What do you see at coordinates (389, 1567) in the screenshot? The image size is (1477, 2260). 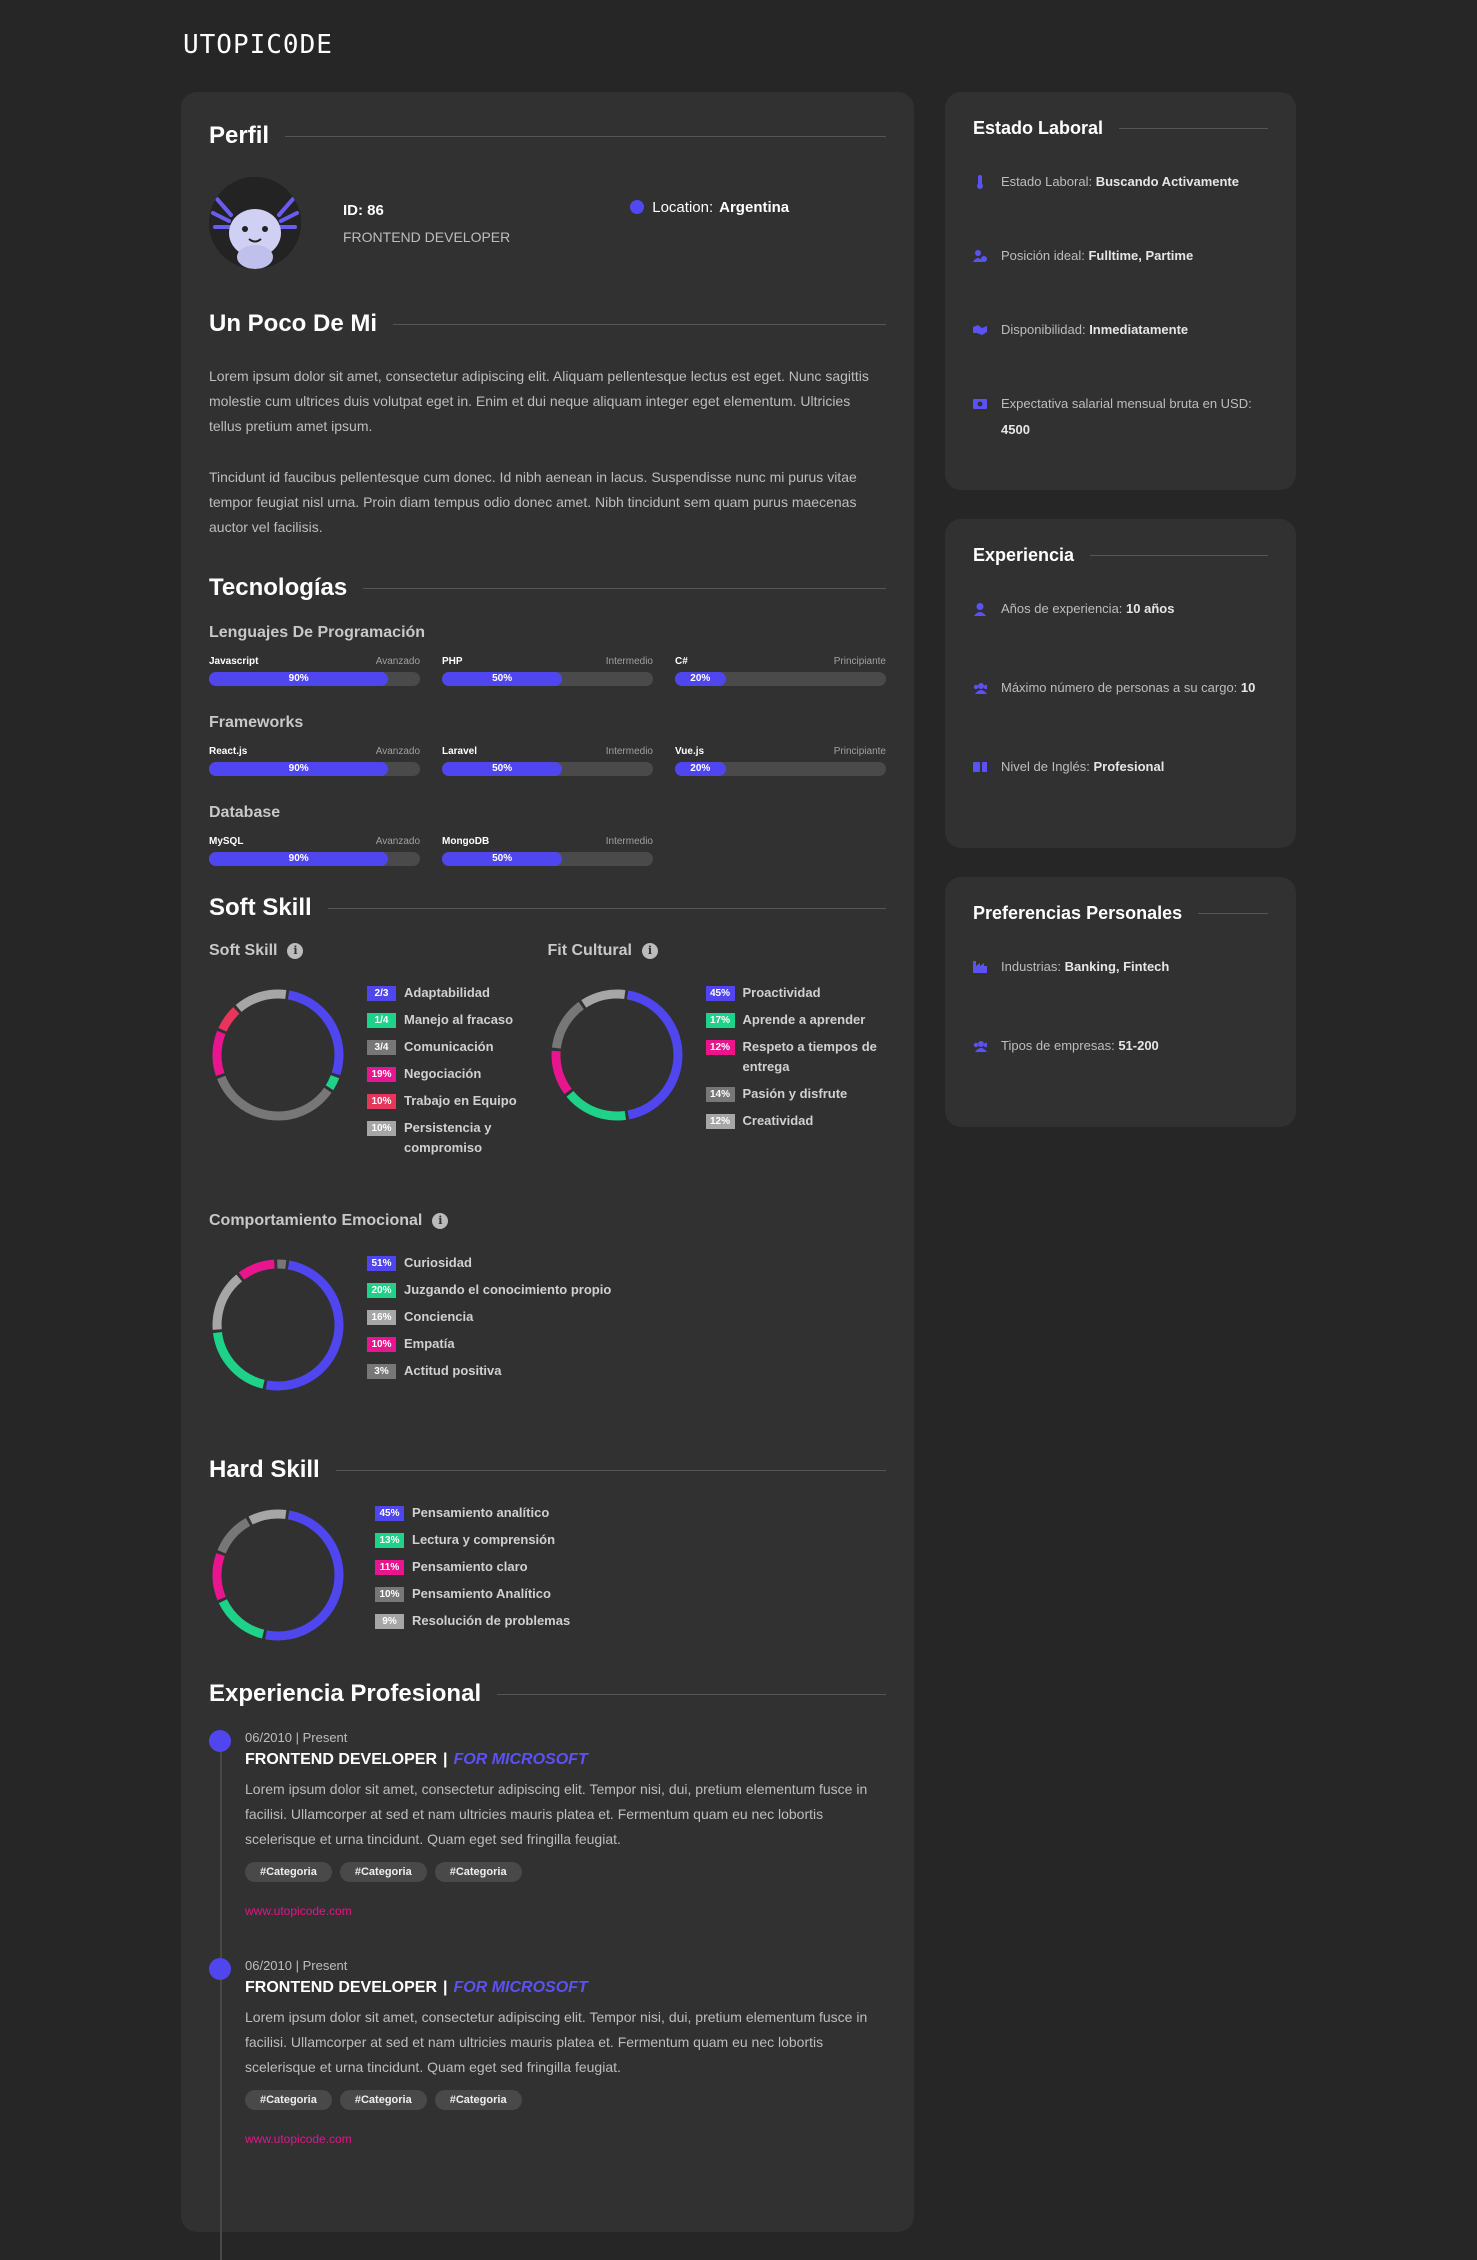 I see `legend-tag: 11%` at bounding box center [389, 1567].